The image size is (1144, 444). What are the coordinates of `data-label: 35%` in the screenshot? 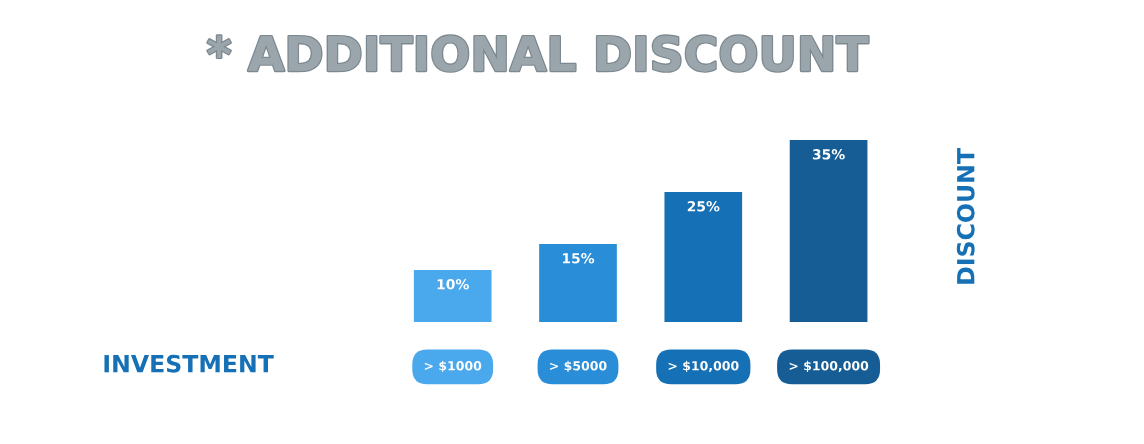 It's located at (828, 154).